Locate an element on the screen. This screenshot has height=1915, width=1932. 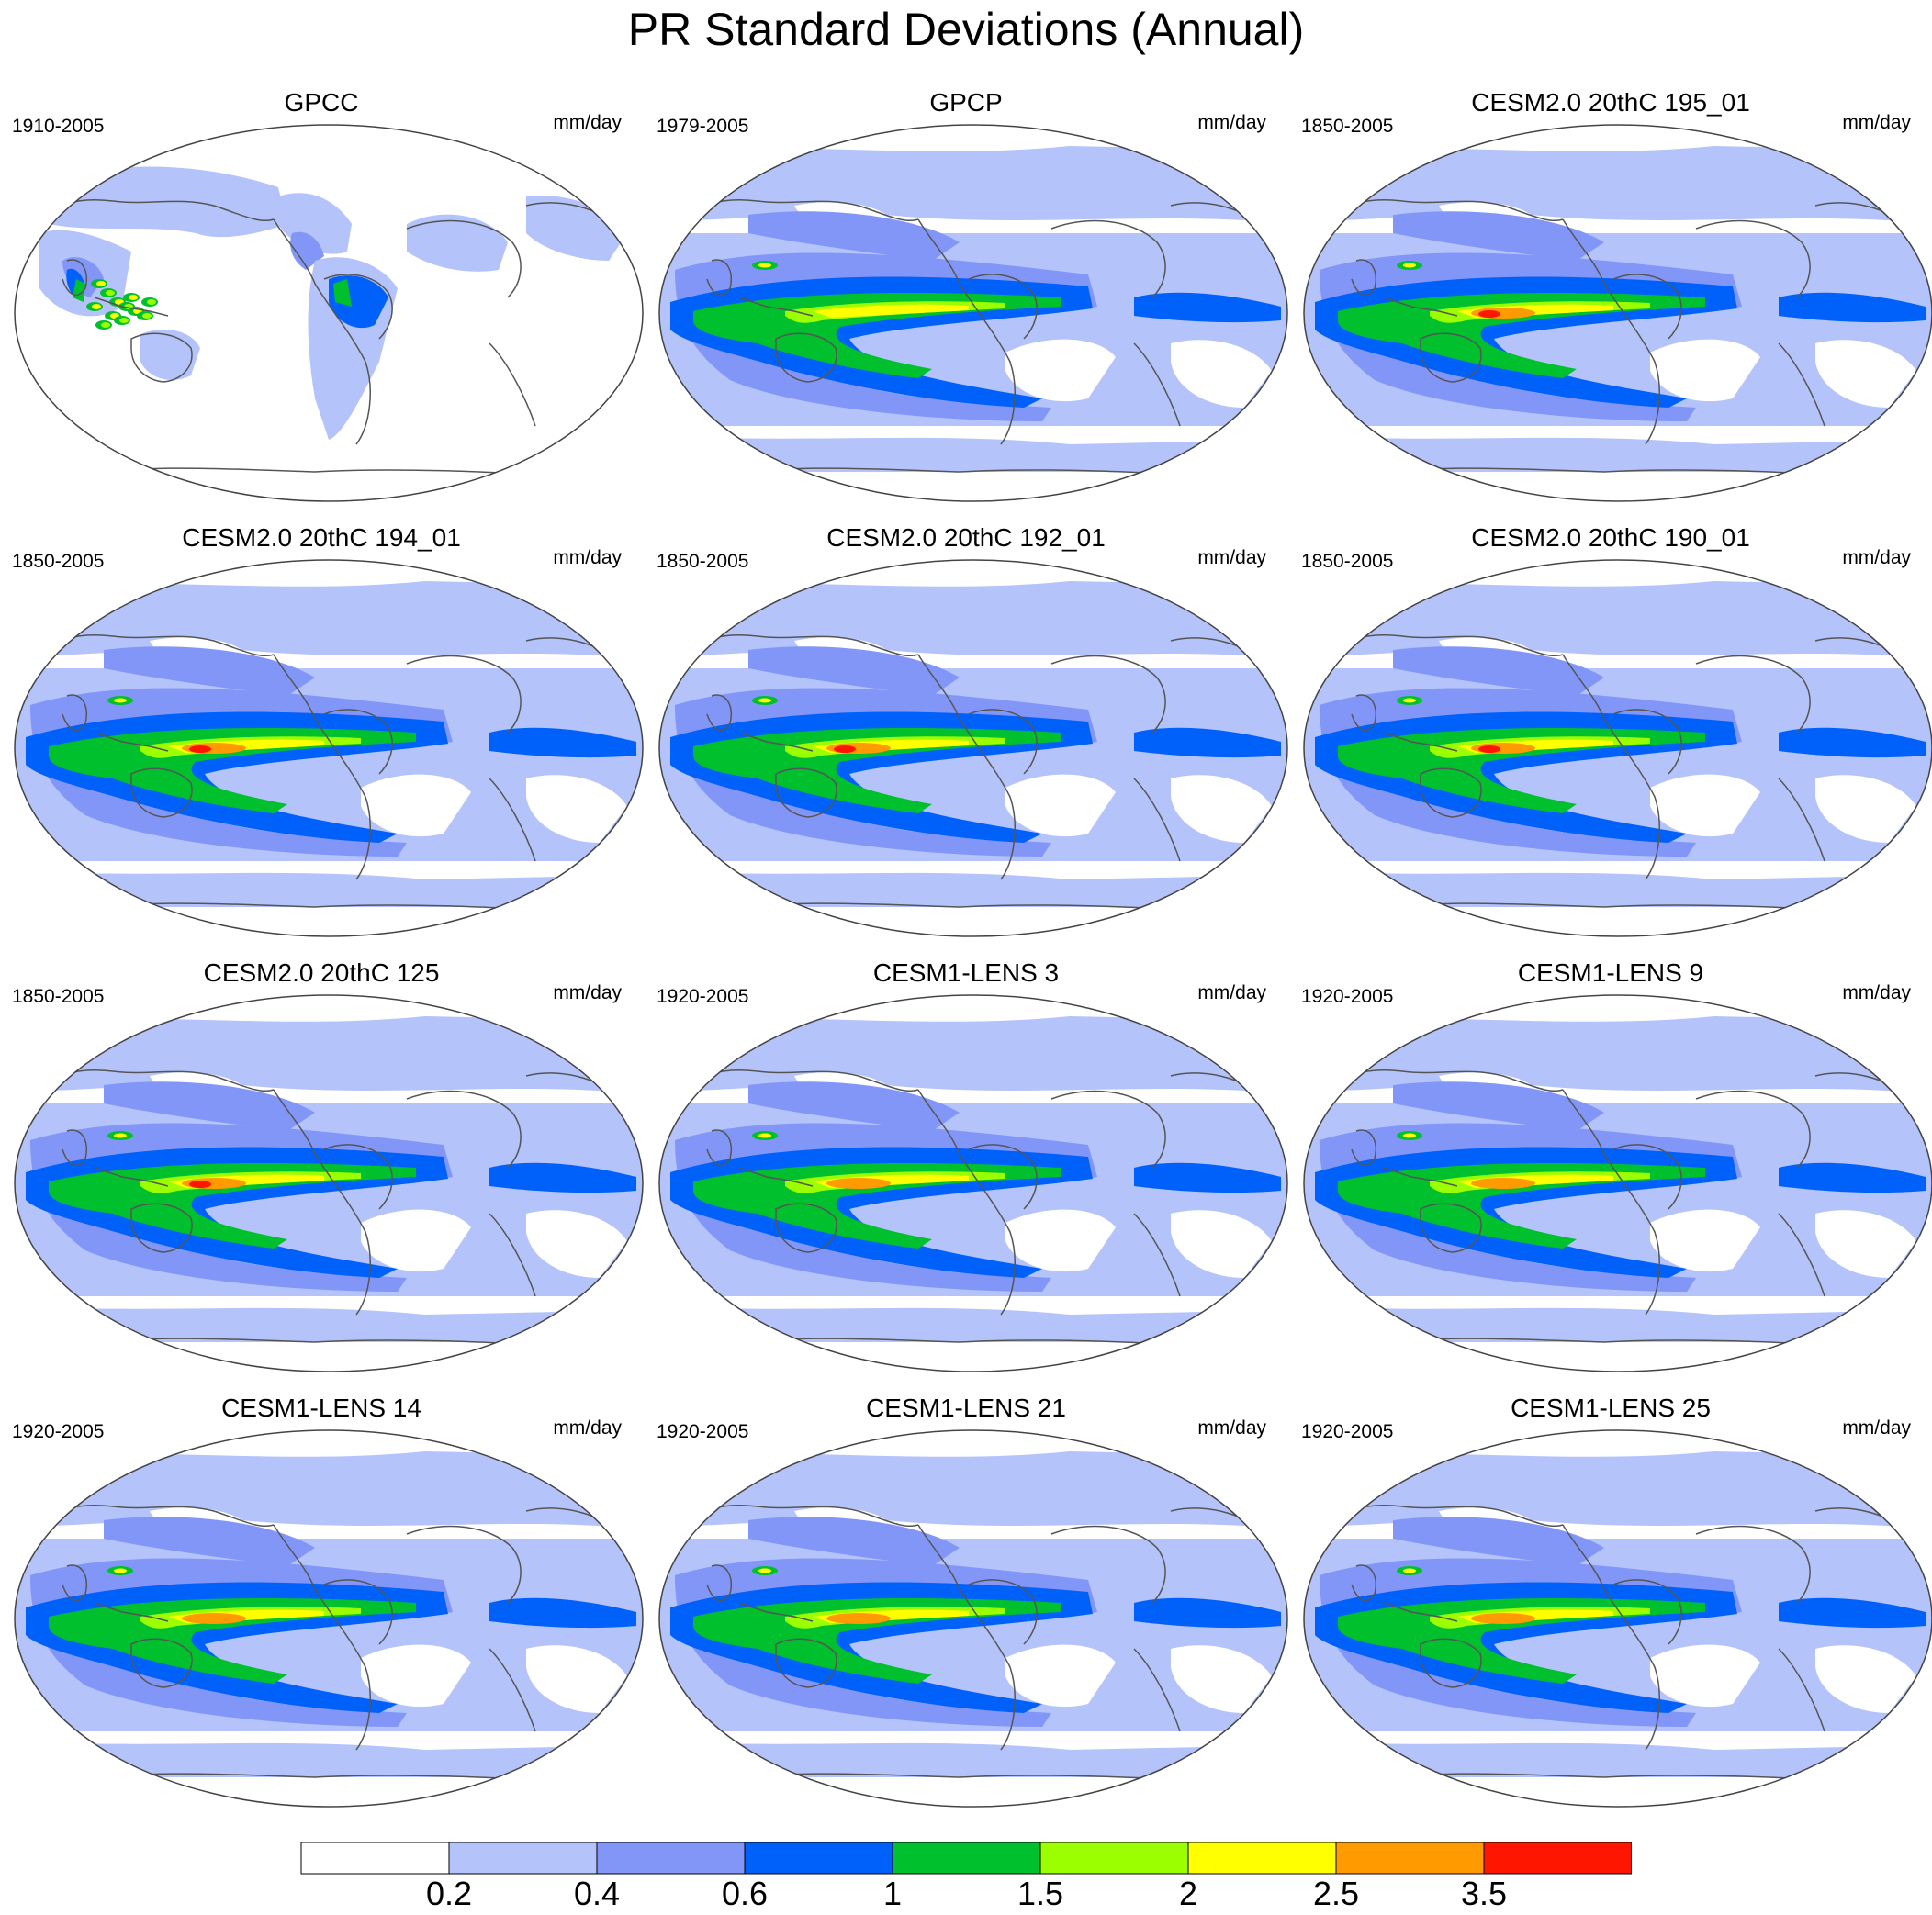
map-panel: CESM1-LENS 25 1920-2005 mm/day is located at coordinates (1613, 1612).